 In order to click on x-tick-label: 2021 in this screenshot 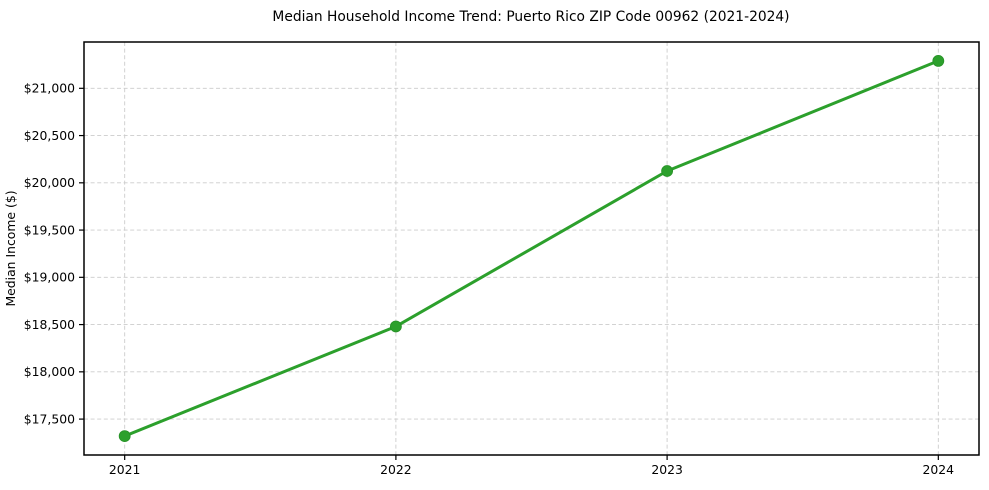, I will do `click(125, 469)`.